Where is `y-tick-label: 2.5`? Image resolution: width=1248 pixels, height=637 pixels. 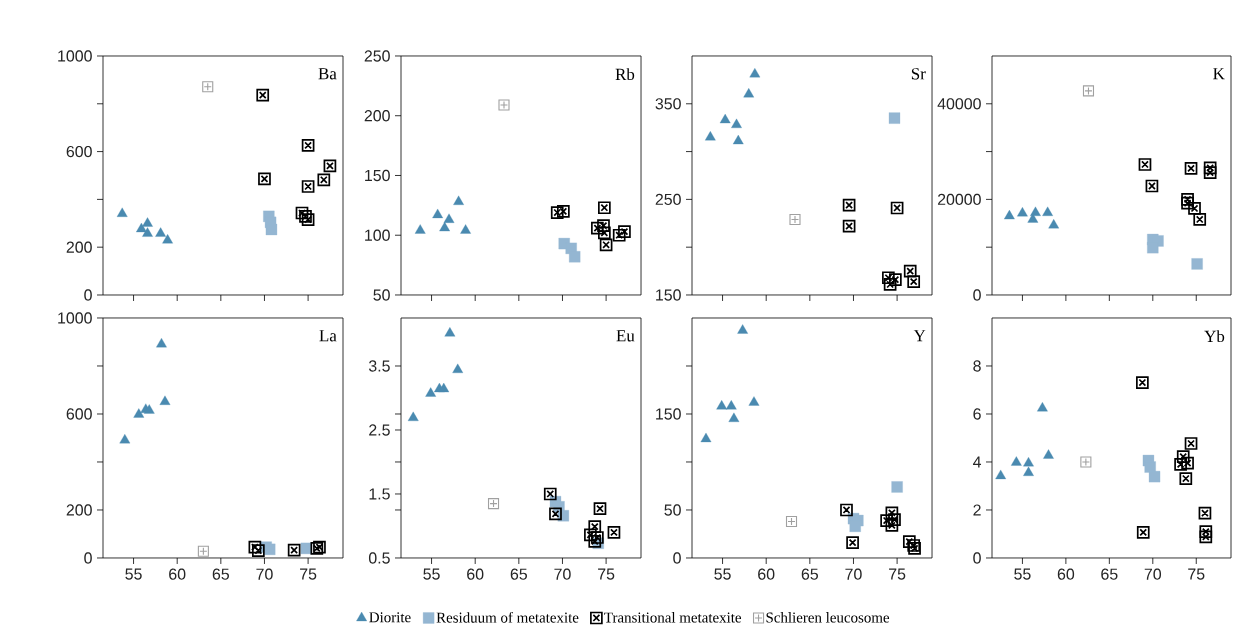
y-tick-label: 2.5 is located at coordinates (379, 430).